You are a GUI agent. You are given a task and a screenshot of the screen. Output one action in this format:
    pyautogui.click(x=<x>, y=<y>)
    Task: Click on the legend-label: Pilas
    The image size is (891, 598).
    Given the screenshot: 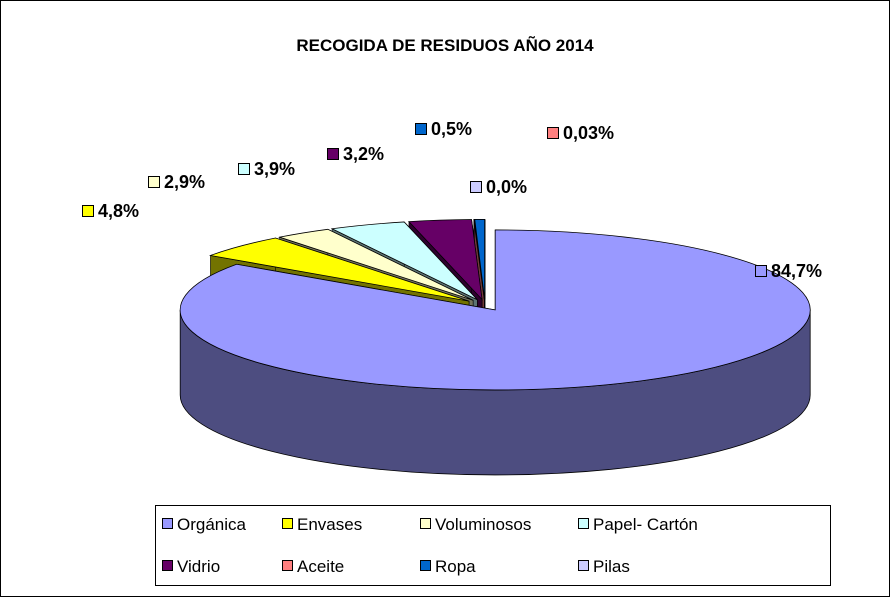 What is the action you would take?
    pyautogui.click(x=611, y=566)
    